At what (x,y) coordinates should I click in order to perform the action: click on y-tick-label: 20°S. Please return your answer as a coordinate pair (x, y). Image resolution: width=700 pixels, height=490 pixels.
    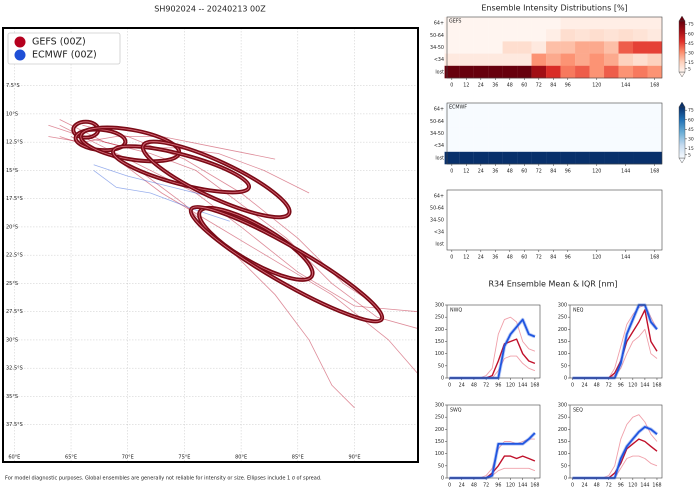
    Looking at the image, I should click on (12, 227).